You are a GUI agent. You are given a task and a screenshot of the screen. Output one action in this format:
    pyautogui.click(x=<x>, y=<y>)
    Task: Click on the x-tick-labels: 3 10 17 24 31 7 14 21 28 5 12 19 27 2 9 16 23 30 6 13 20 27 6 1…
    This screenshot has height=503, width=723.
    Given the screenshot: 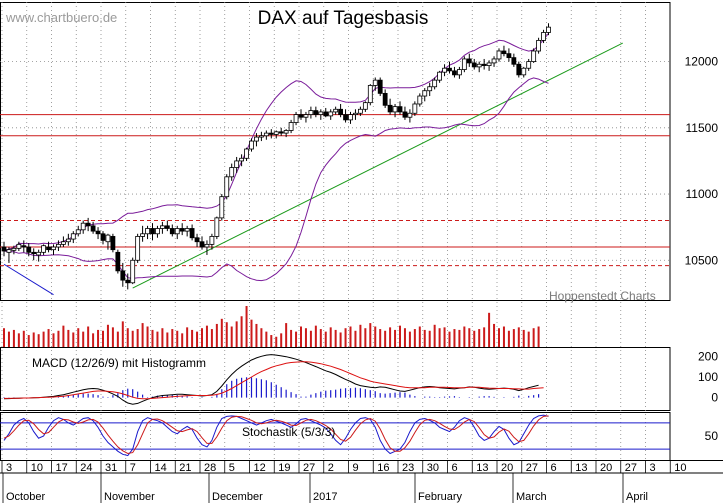 What is the action you would take?
    pyautogui.click(x=344, y=481)
    